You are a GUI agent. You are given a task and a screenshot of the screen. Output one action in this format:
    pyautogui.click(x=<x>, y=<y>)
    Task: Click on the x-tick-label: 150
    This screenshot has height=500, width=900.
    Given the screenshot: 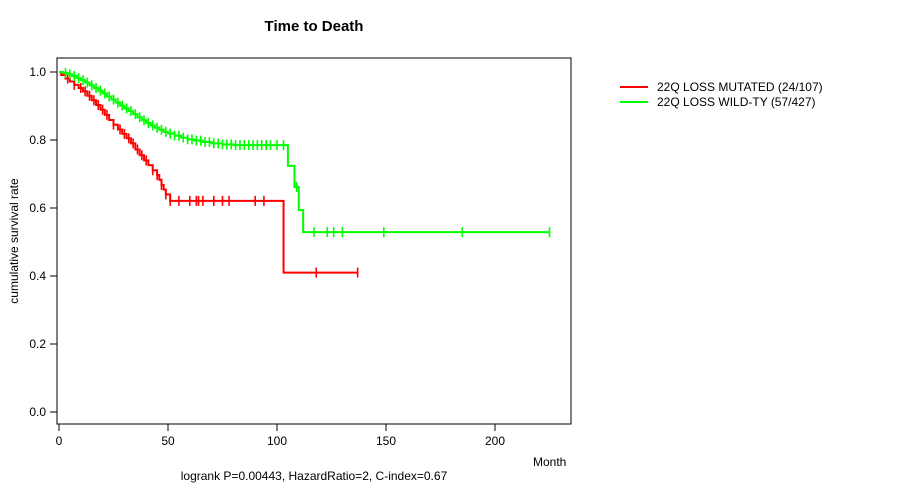 What is the action you would take?
    pyautogui.click(x=386, y=441)
    